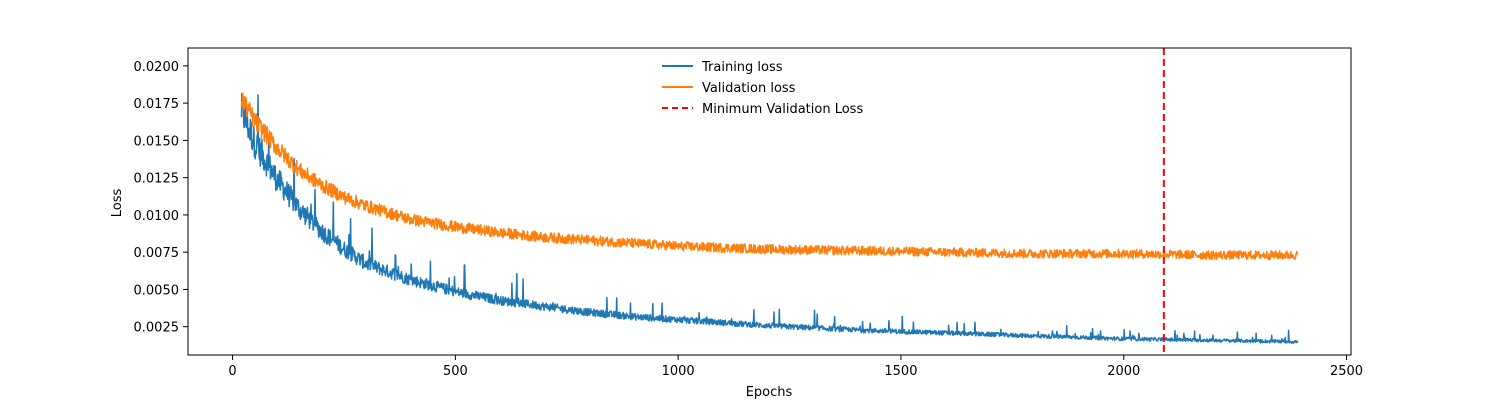  Describe the element at coordinates (117, 203) in the screenshot. I see `y-axis-label: Loss` at that location.